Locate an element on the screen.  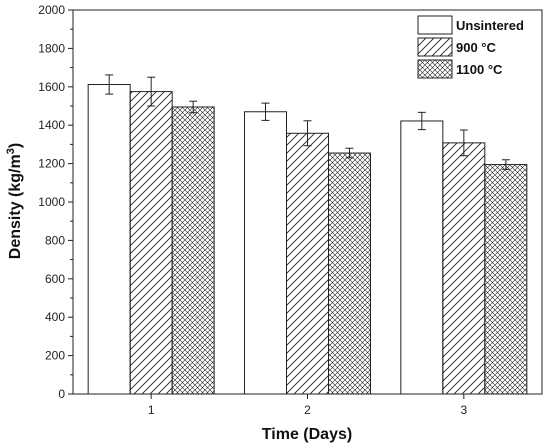
x-axis: 1 2 3 is located at coordinates (307, 405).